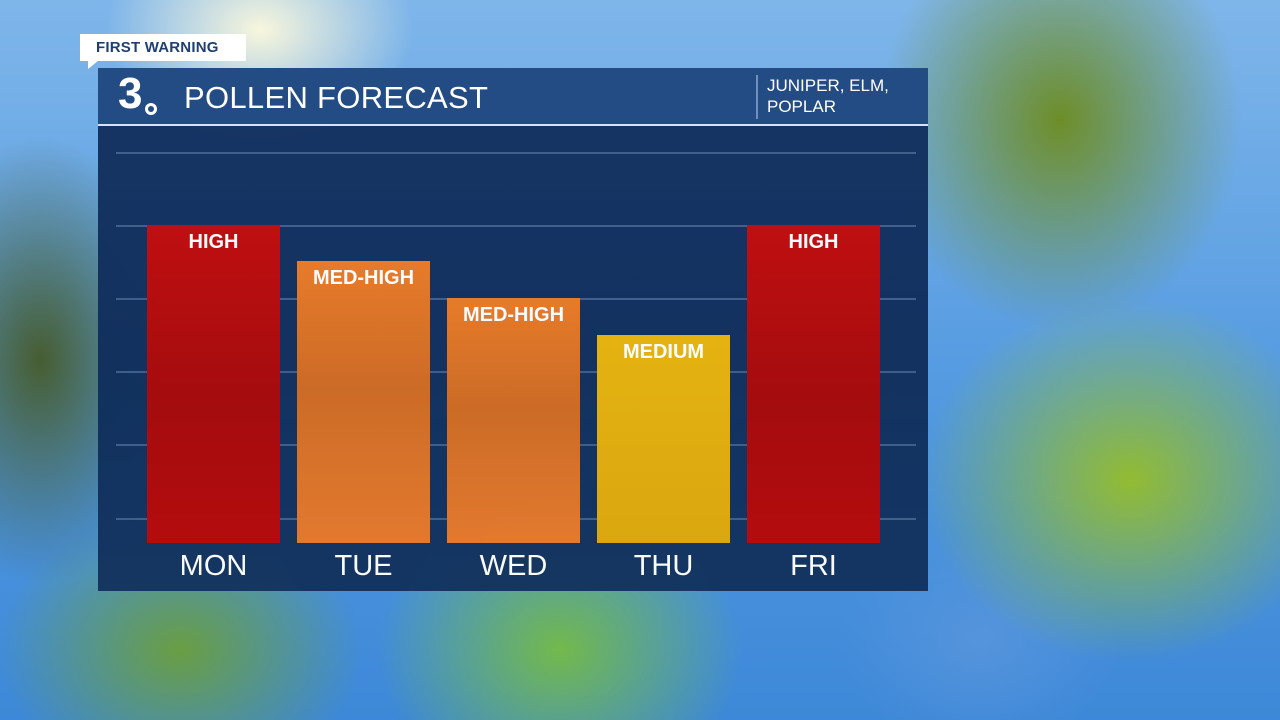  I want to click on day-label-tue: TUE, so click(363, 566).